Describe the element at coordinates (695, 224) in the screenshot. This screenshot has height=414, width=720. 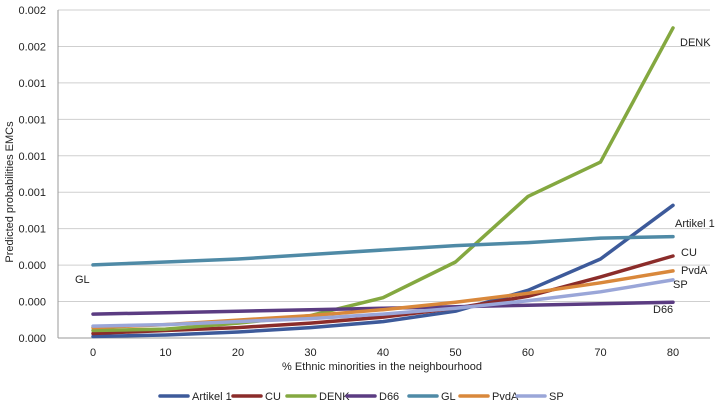
I see `series-end-label: Artikel 1` at that location.